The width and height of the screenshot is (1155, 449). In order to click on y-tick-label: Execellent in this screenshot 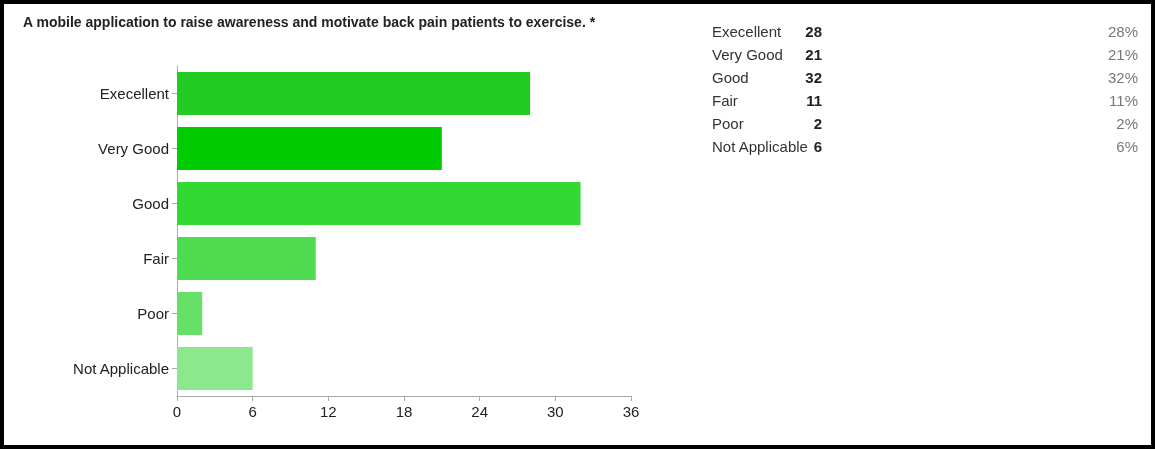, I will do `click(134, 93)`.